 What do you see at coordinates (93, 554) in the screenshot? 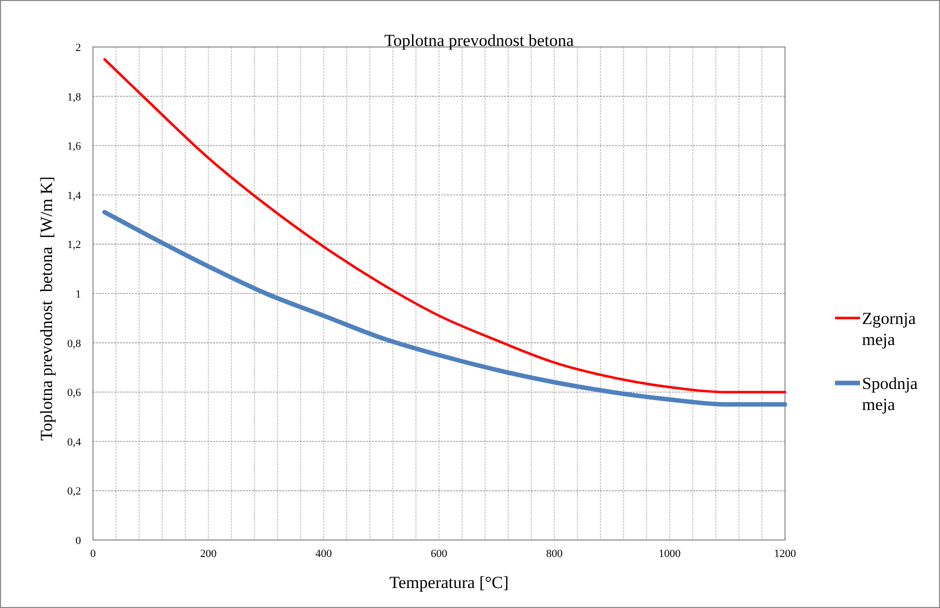
I see `x-tick-label: 0` at bounding box center [93, 554].